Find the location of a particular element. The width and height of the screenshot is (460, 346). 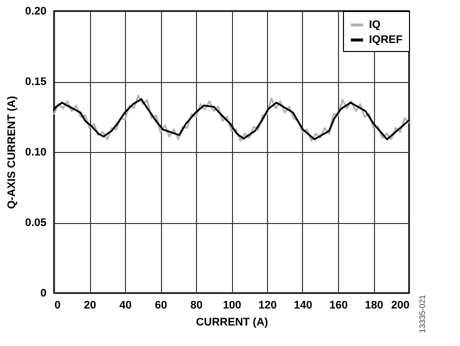

legend-label: IQ is located at coordinates (375, 25).